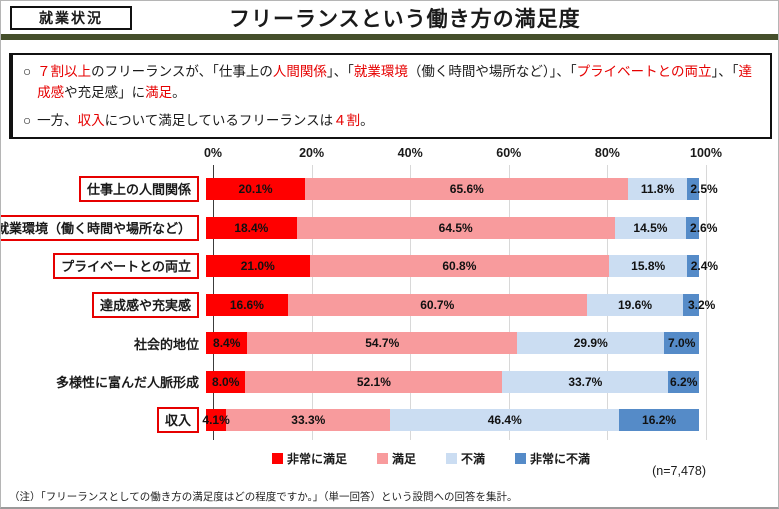  What do you see at coordinates (100, 227) in the screenshot?
I see `category-label: 就業環境（働く時間や場所など）` at bounding box center [100, 227].